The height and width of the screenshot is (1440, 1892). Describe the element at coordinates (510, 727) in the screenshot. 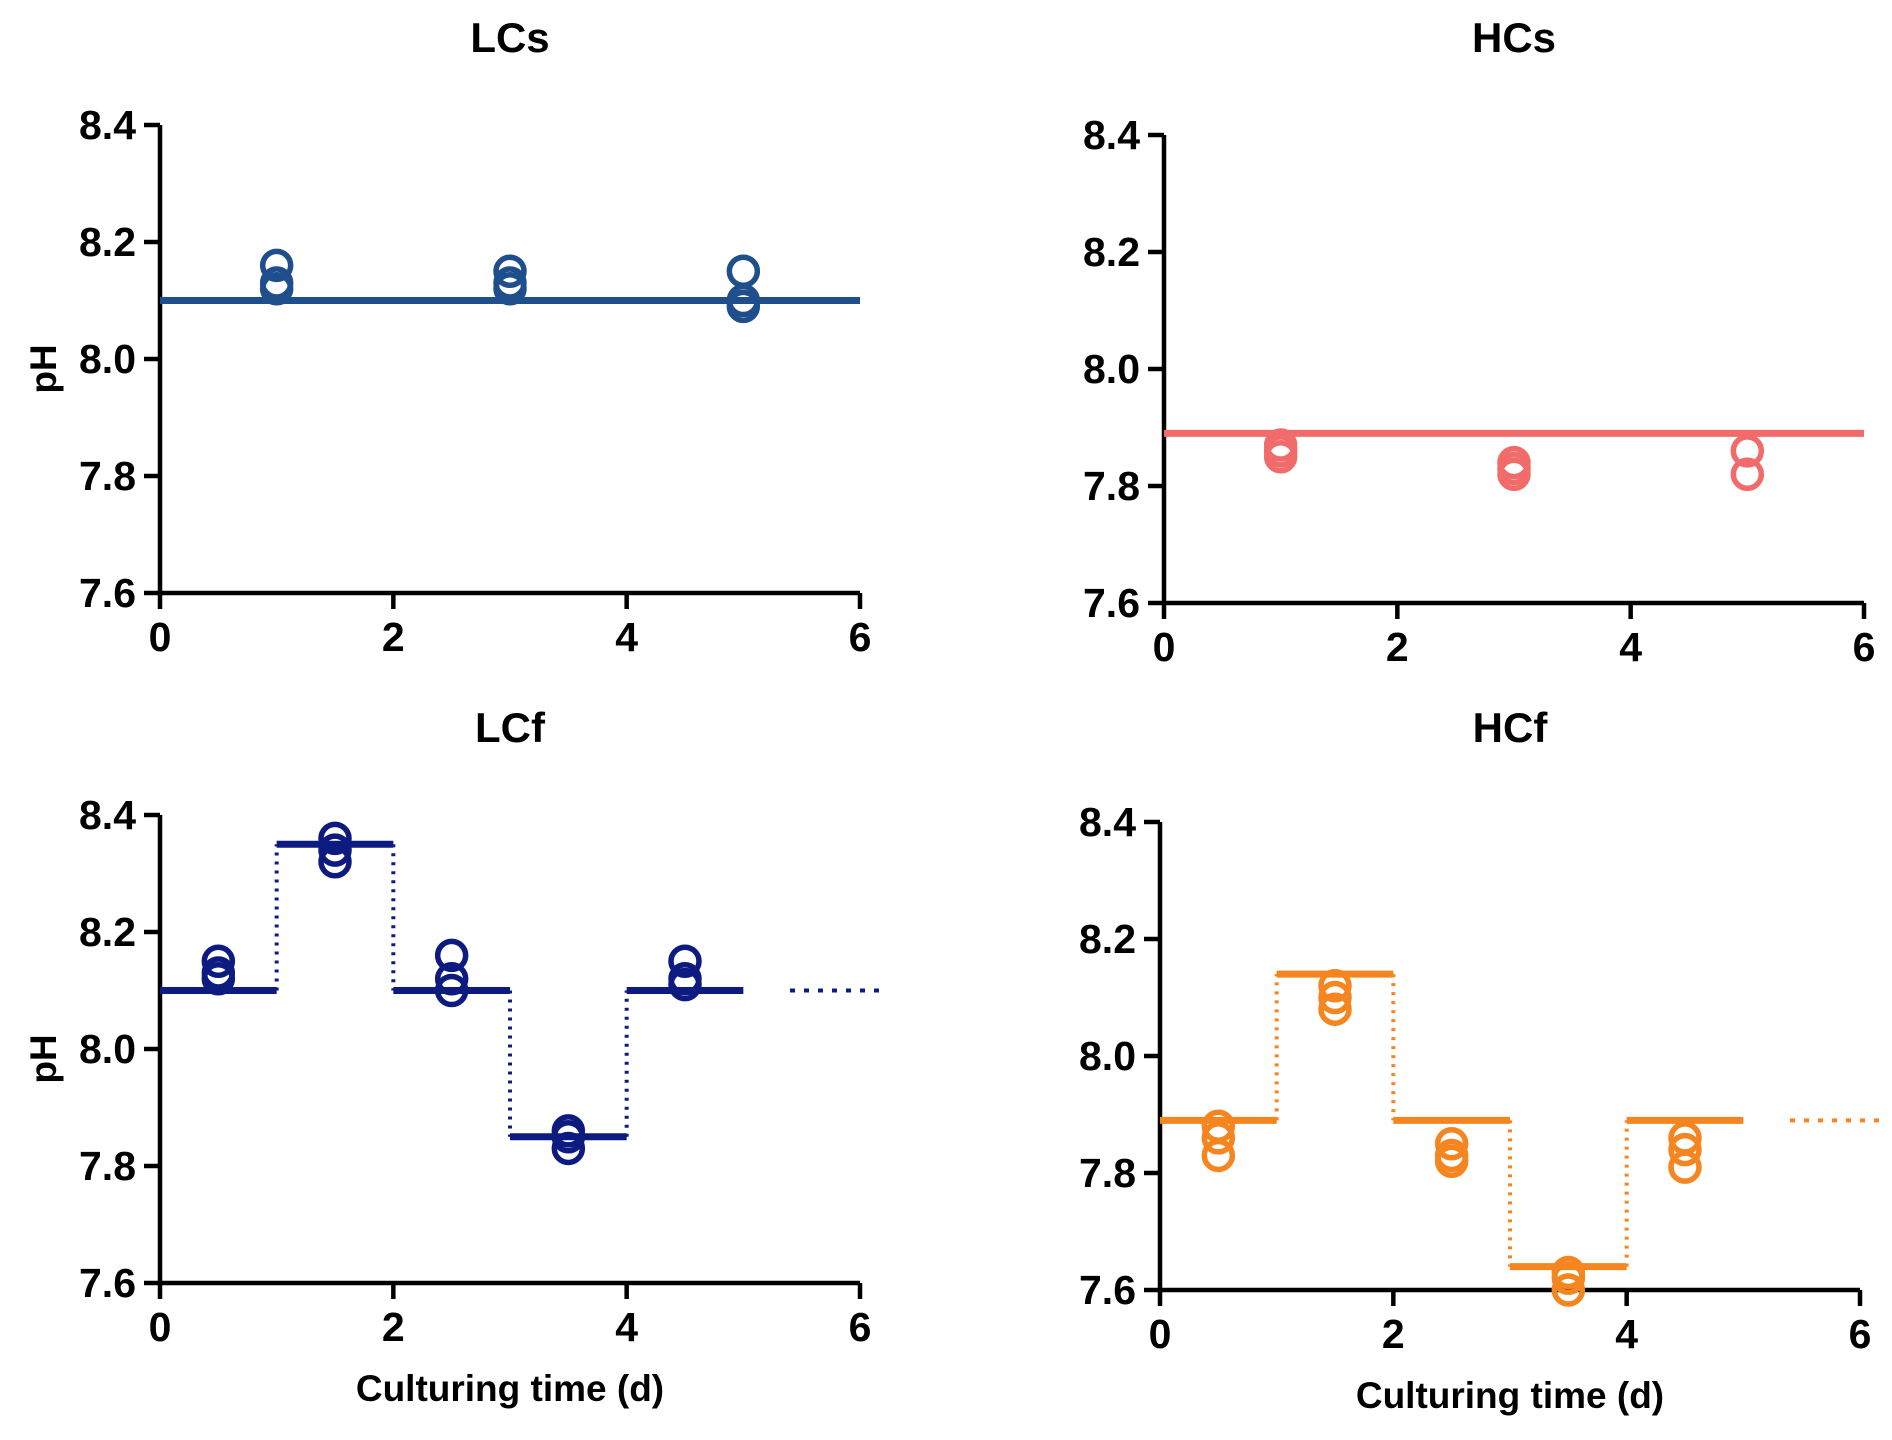

I see `chart-title: LCf` at that location.